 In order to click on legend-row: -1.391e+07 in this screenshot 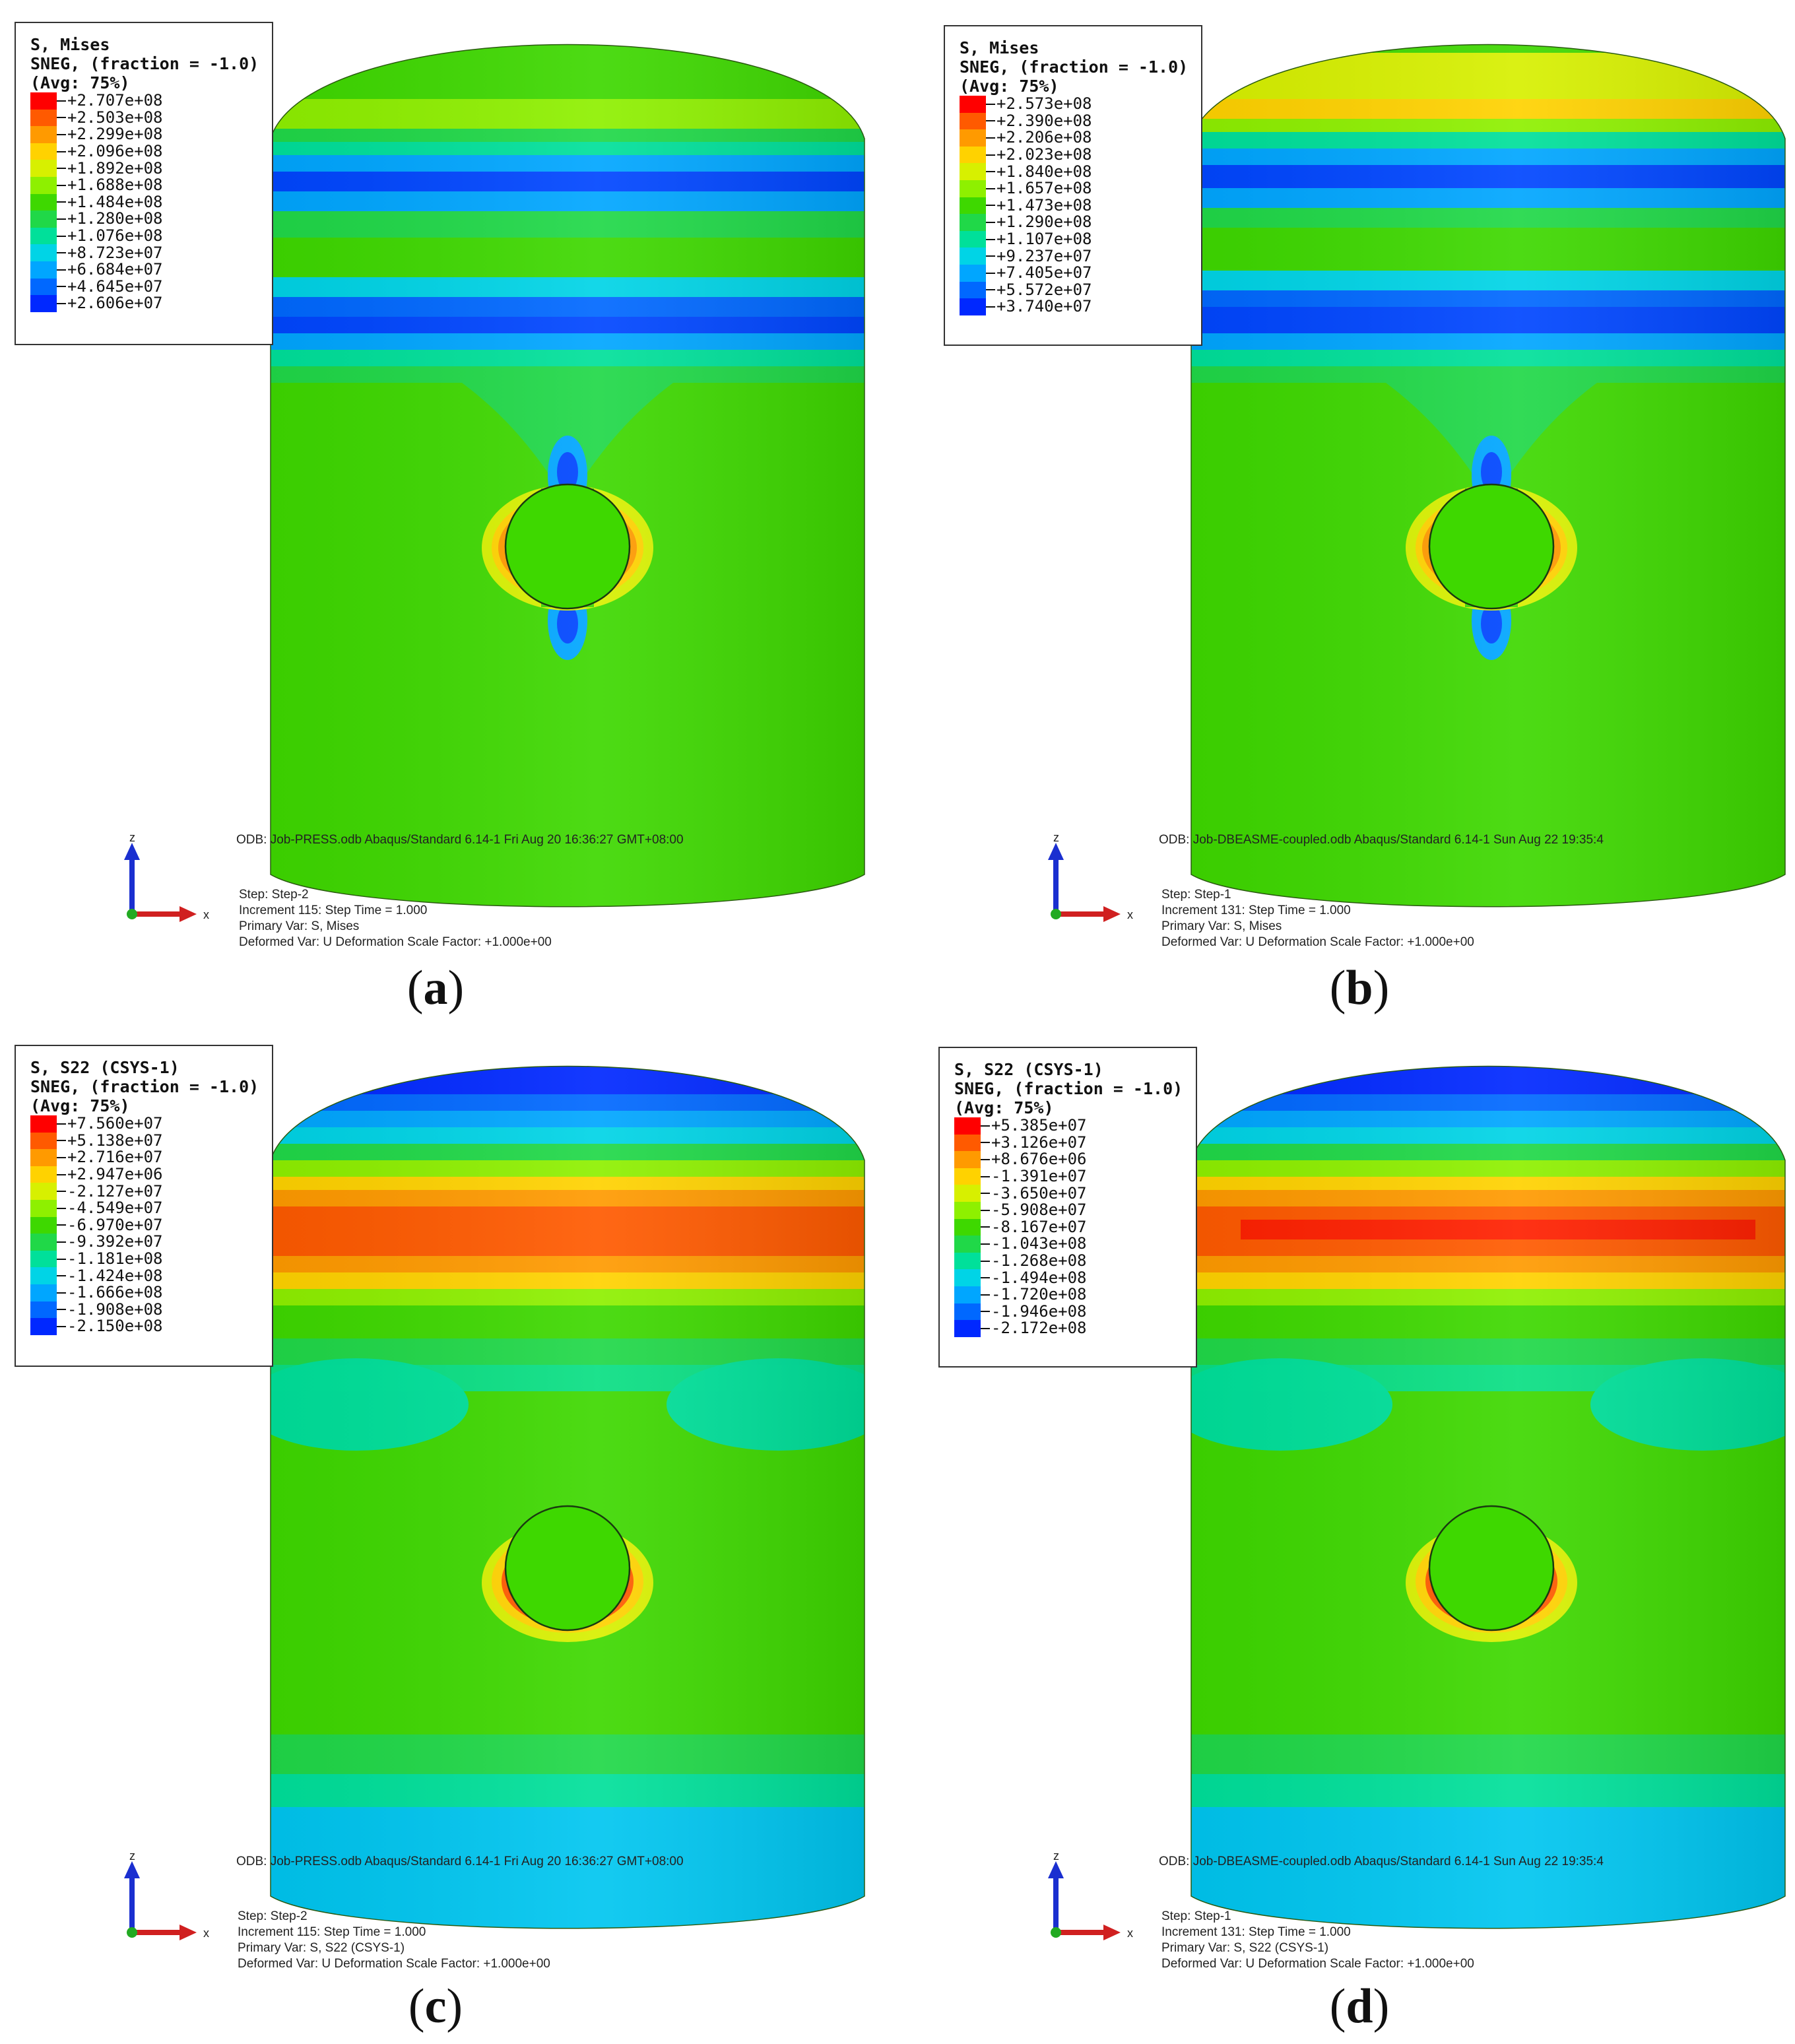, I will do `click(1068, 1176)`.